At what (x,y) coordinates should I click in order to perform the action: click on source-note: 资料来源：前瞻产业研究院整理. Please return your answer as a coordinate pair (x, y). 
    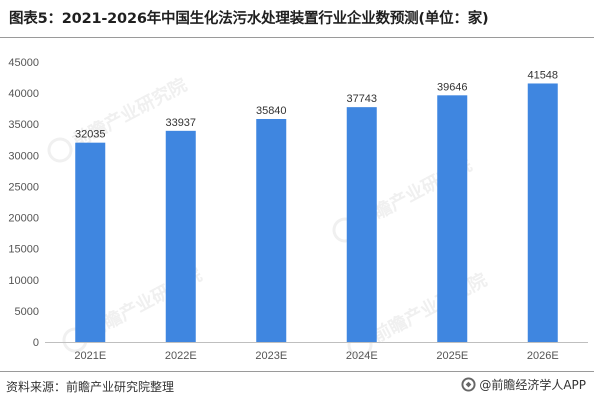
    Looking at the image, I should click on (90, 387).